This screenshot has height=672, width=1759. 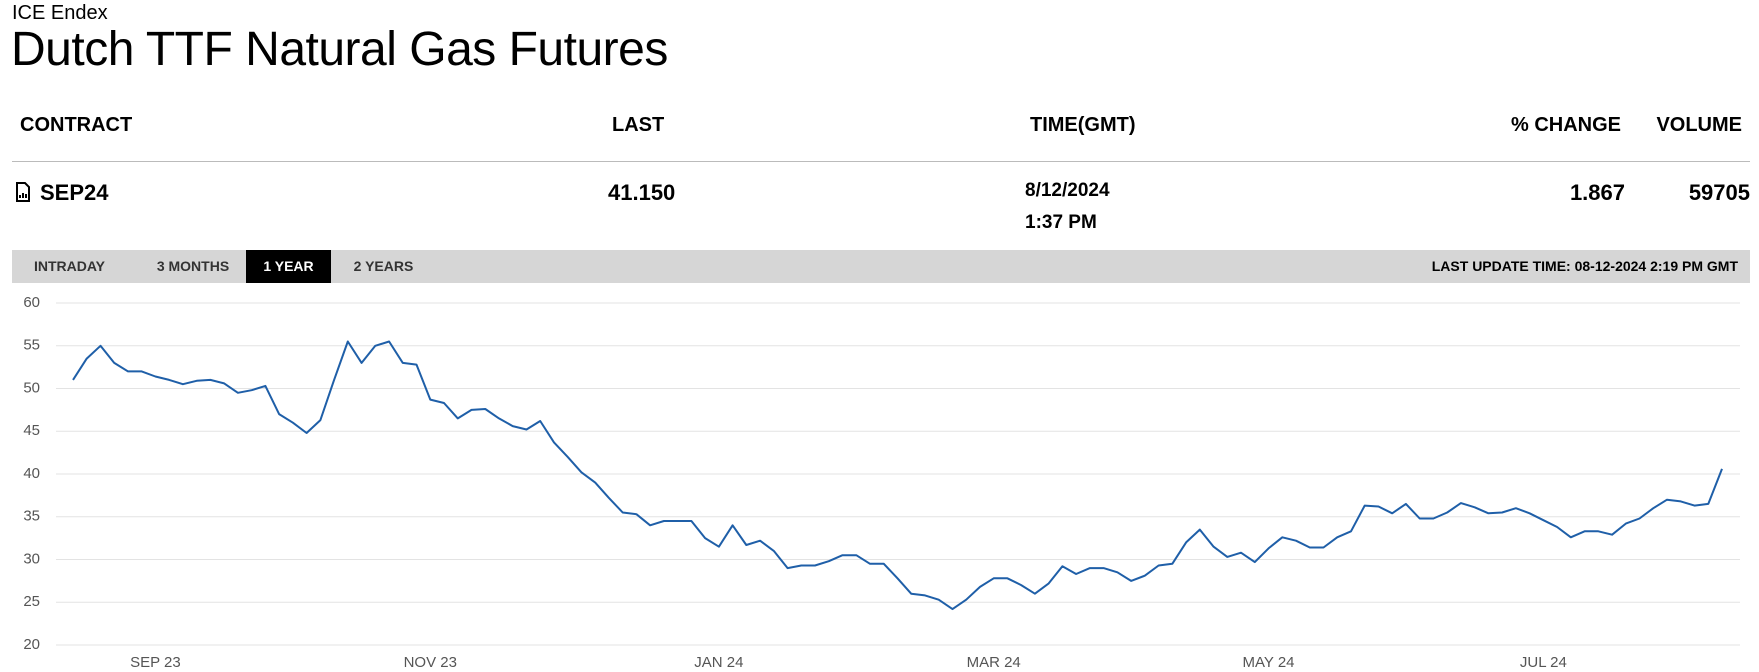 I want to click on page-title: Dutch TTF Natural Gas Futures, so click(x=339, y=49).